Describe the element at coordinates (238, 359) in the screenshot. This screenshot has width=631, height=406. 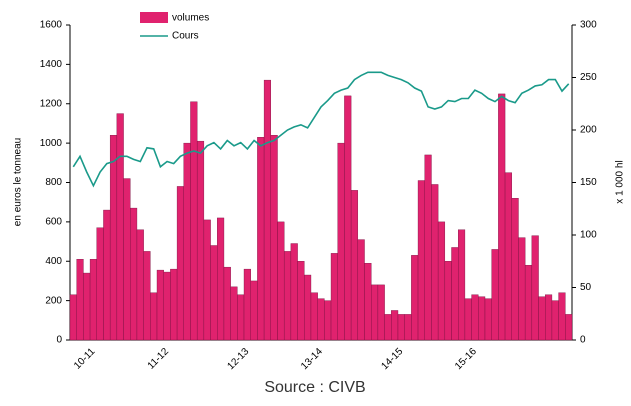
I see `x-tick-label: 12-13` at that location.